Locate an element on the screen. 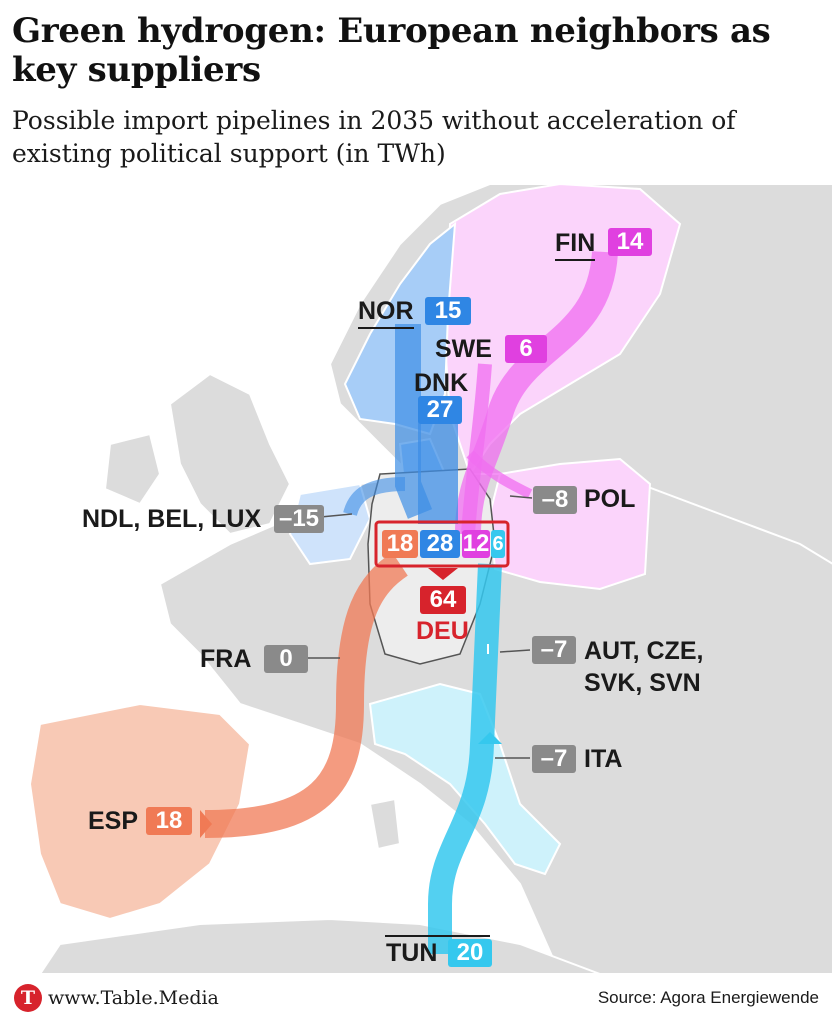 This screenshot has height=1024, width=833. land-sardinia is located at coordinates (385, 824).